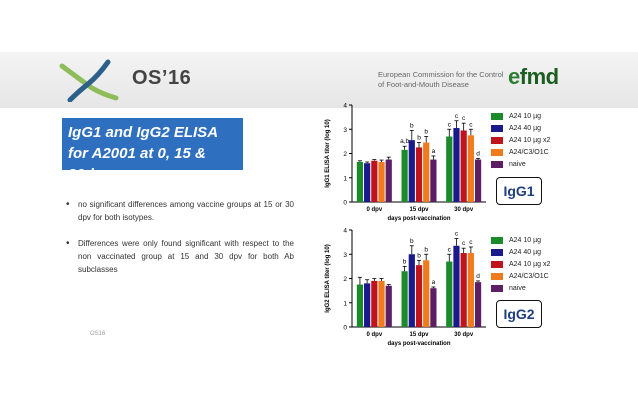 This screenshot has width=638, height=413. I want to click on legend-item: A24 10 µg, so click(520, 240).